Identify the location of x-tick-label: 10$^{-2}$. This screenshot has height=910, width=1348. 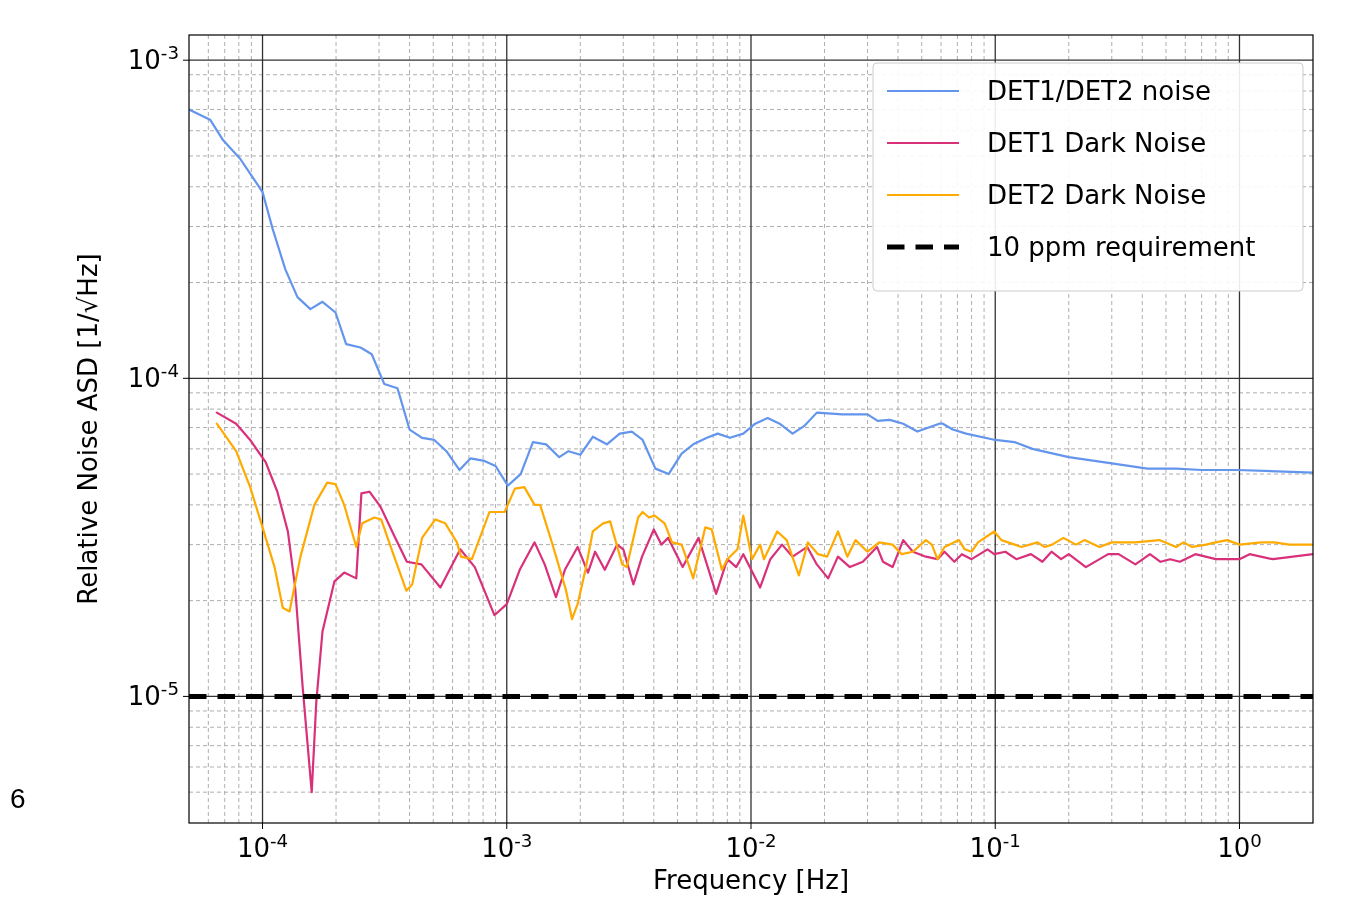
(751, 846).